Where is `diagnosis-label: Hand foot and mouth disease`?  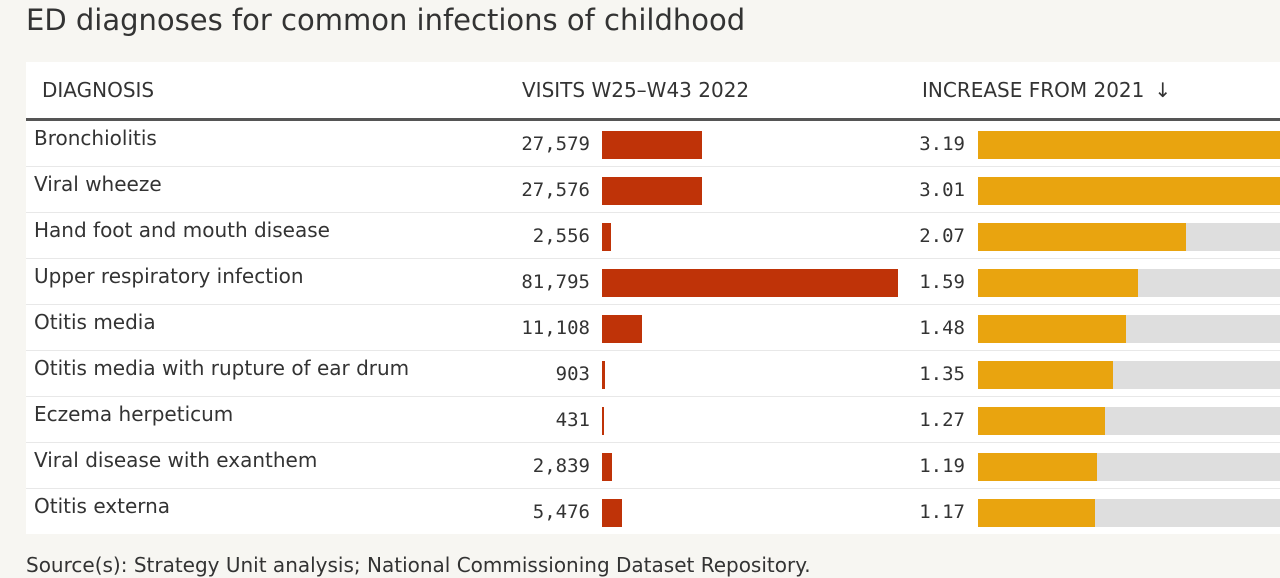 diagnosis-label: Hand foot and mouth disease is located at coordinates (182, 230).